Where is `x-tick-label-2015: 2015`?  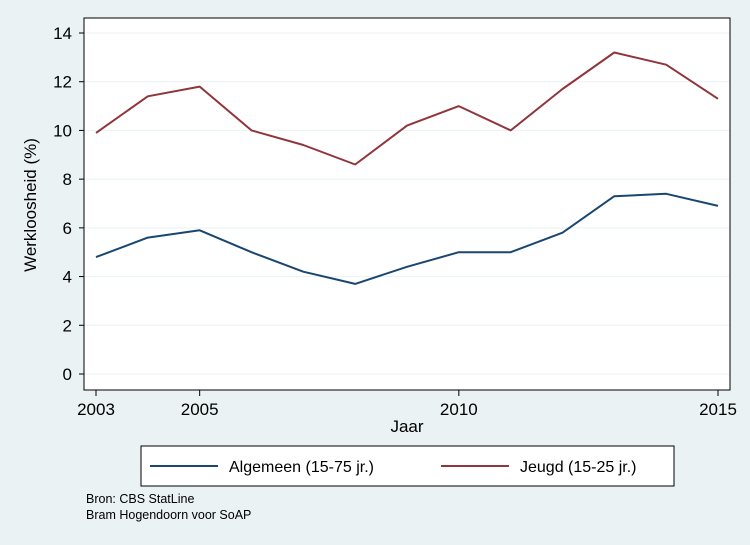
x-tick-label-2015: 2015 is located at coordinates (718, 409).